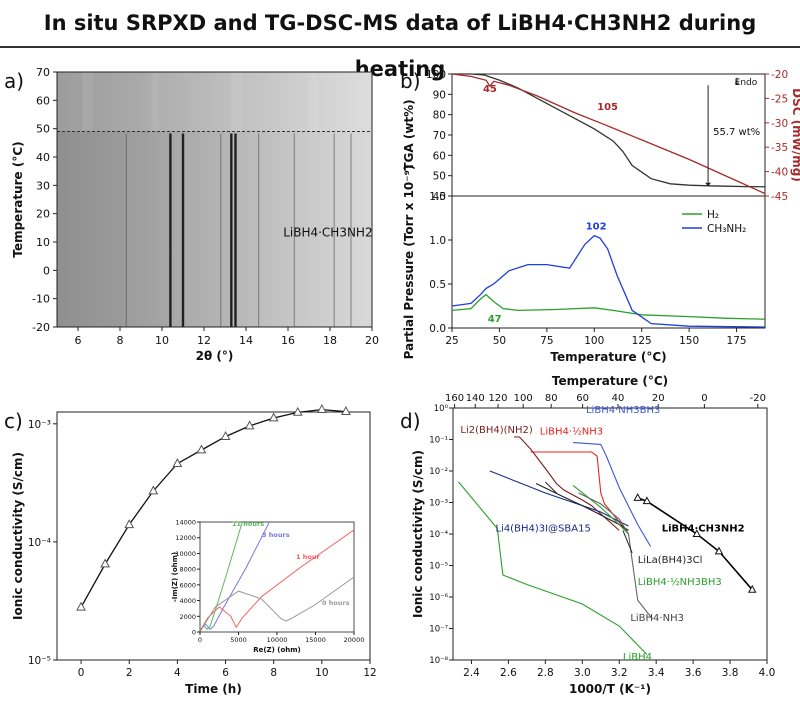 The width and height of the screenshot is (800, 703). Describe the element at coordinates (214, 199) in the screenshot. I see `heatmap-background` at that location.